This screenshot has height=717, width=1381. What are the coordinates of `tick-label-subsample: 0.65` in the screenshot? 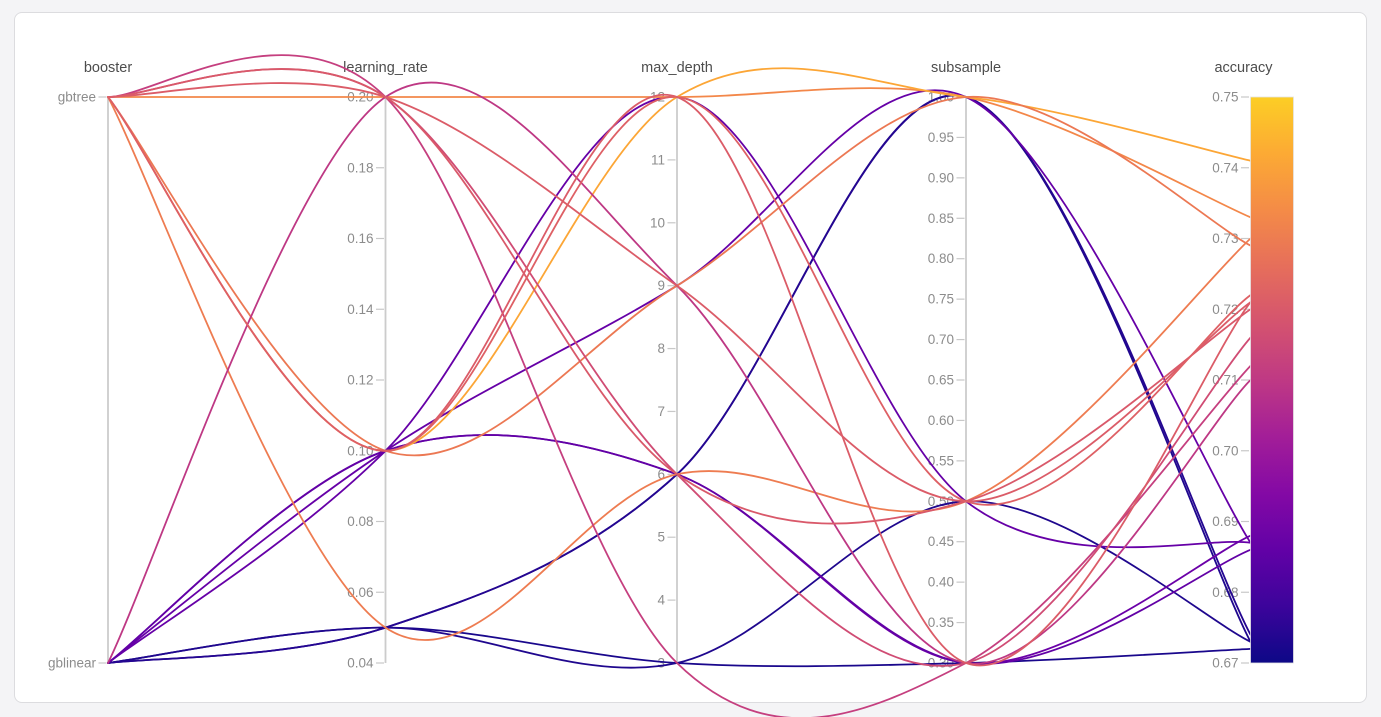 It's located at (941, 380).